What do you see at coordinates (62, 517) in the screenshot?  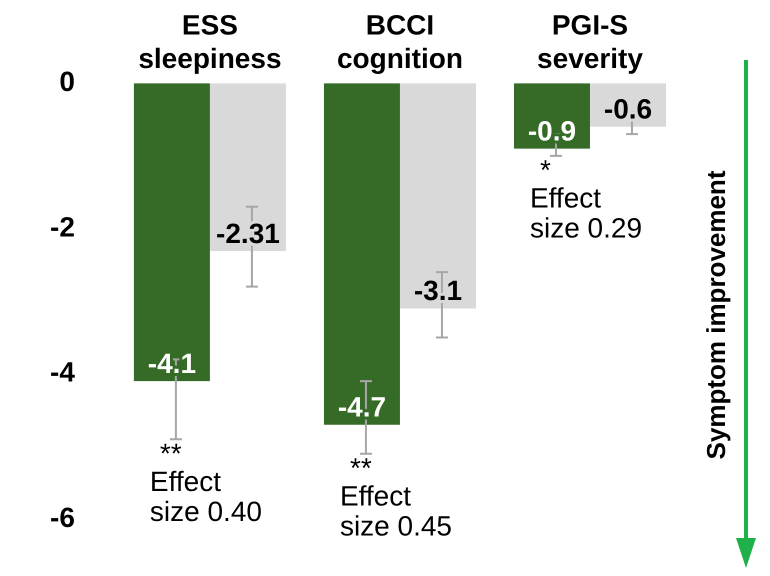 I see `y-tick-label: -6` at bounding box center [62, 517].